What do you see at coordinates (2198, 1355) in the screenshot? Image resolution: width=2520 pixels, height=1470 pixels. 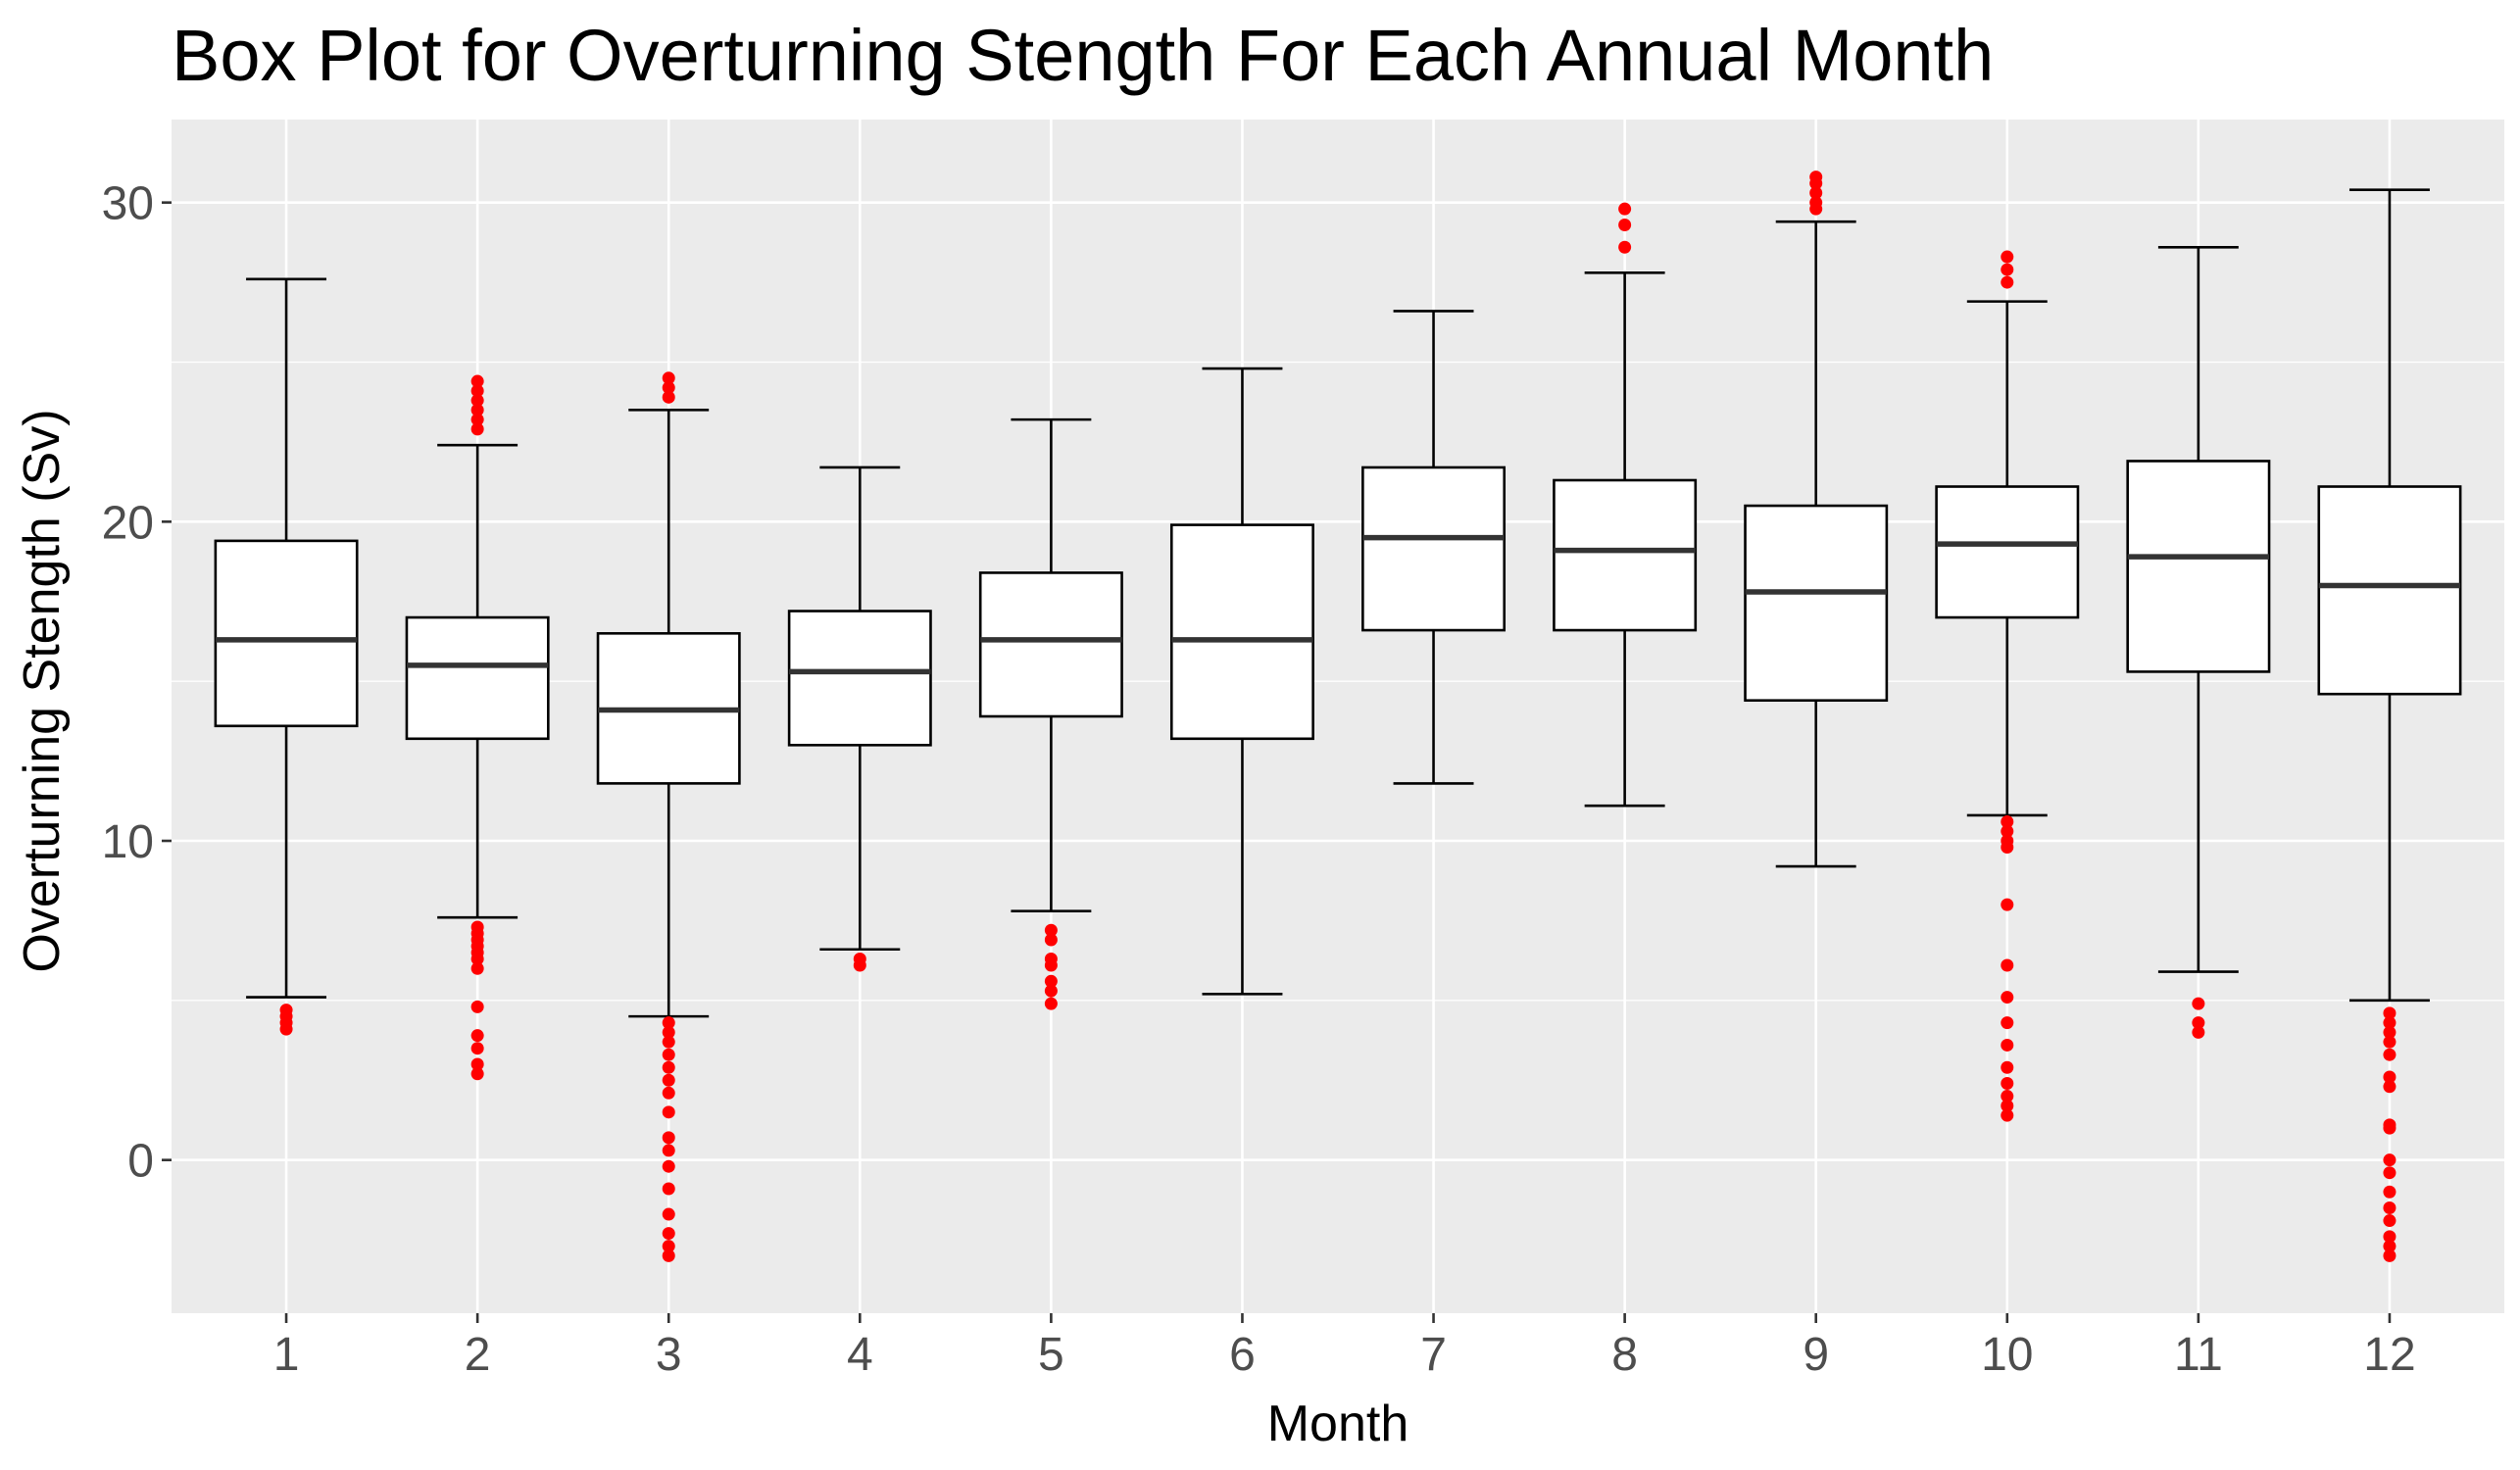 I see `x-tick-label: 11` at bounding box center [2198, 1355].